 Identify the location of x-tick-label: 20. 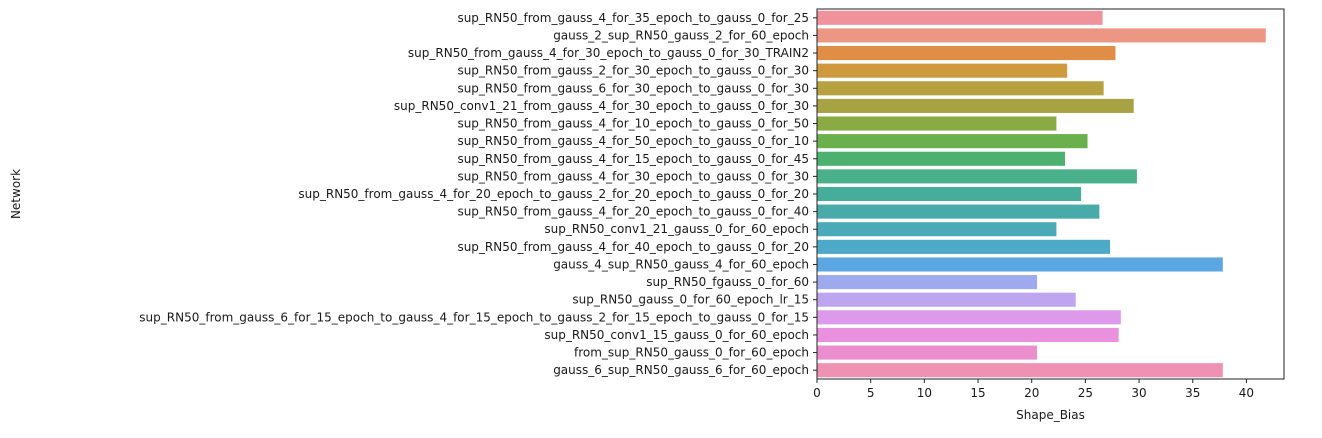
(1031, 393).